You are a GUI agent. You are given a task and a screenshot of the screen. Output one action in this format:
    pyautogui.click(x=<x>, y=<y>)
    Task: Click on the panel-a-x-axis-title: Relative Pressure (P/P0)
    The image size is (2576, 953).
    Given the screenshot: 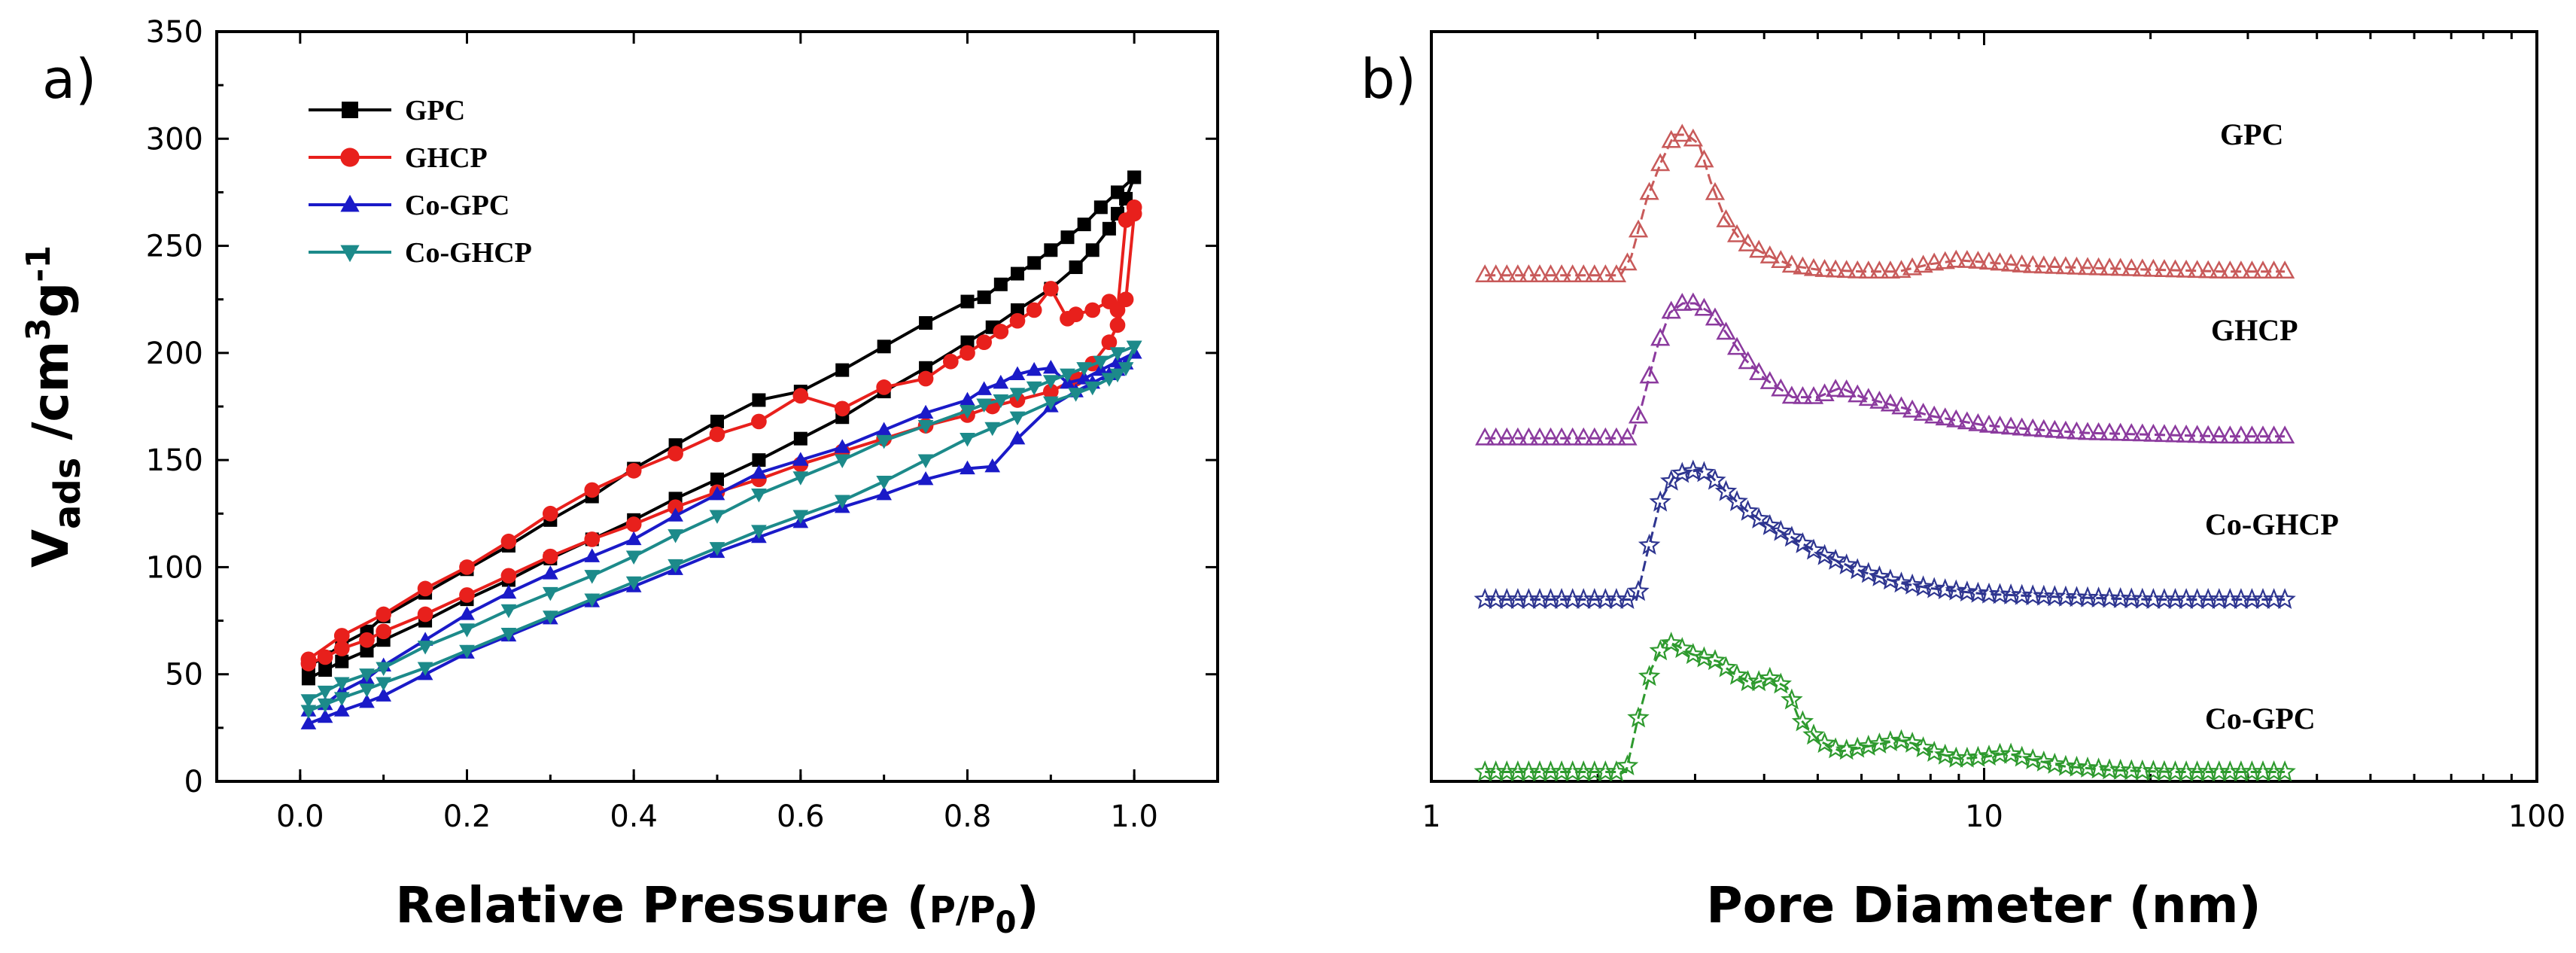 What is the action you would take?
    pyautogui.click(x=717, y=908)
    